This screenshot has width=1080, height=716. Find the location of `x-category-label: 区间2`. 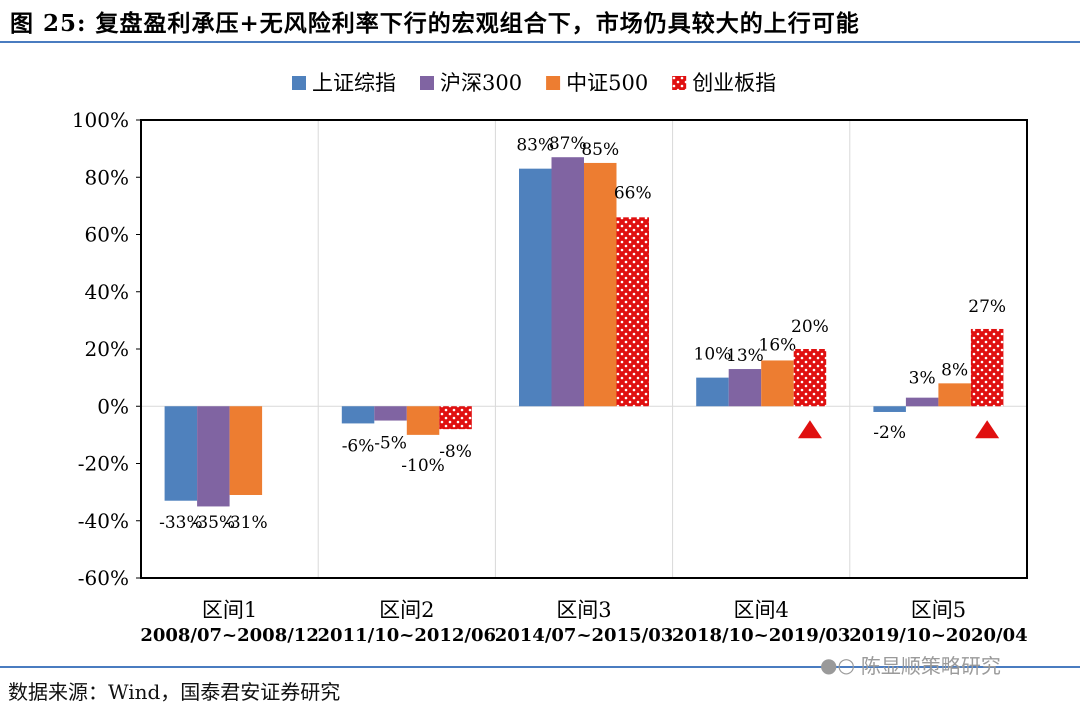

x-category-label: 区间2 is located at coordinates (406, 610).